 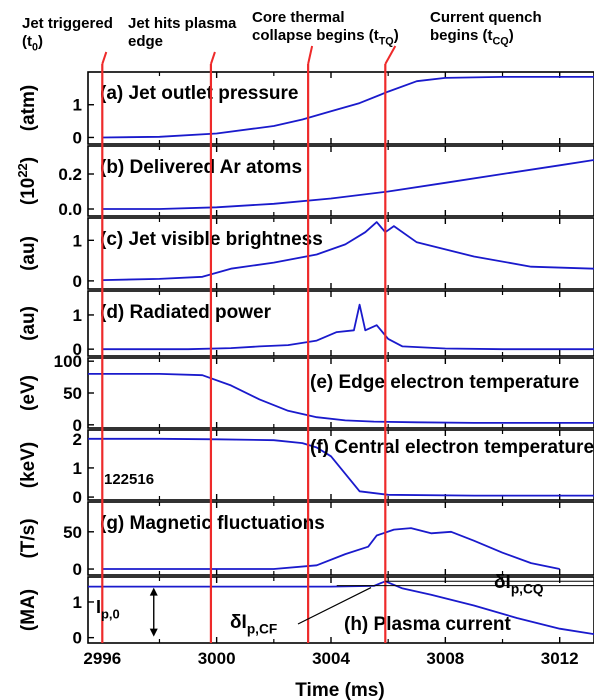 I want to click on series-line-e, so click(x=341, y=398).